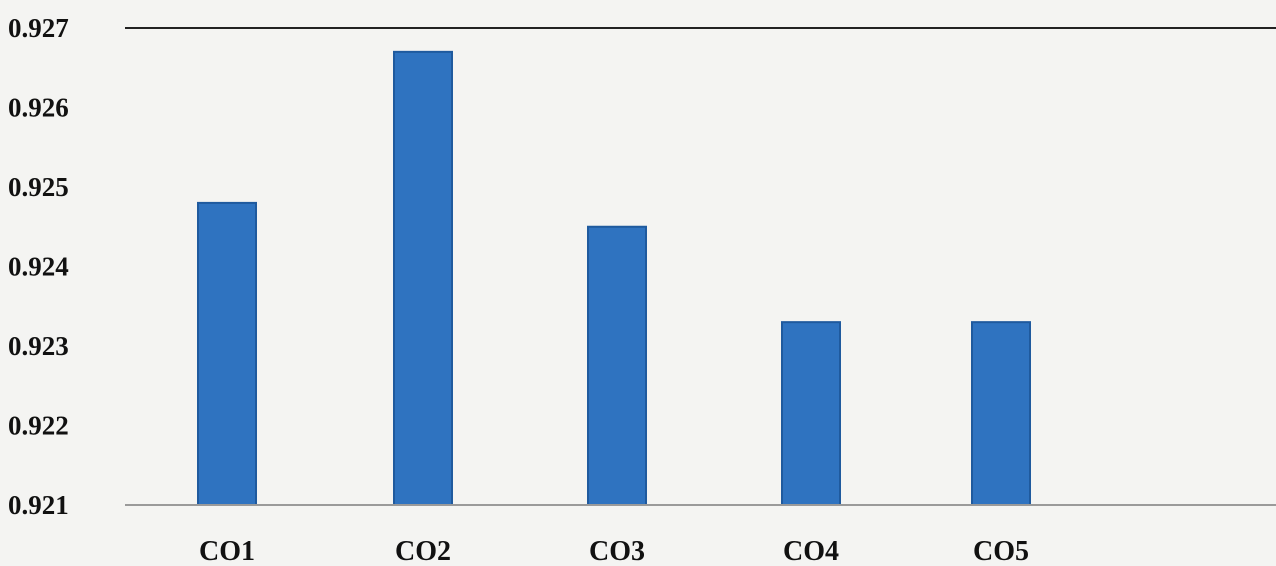 This screenshot has width=1276, height=566. What do you see at coordinates (38, 28) in the screenshot?
I see `y-tick-label: 0.927` at bounding box center [38, 28].